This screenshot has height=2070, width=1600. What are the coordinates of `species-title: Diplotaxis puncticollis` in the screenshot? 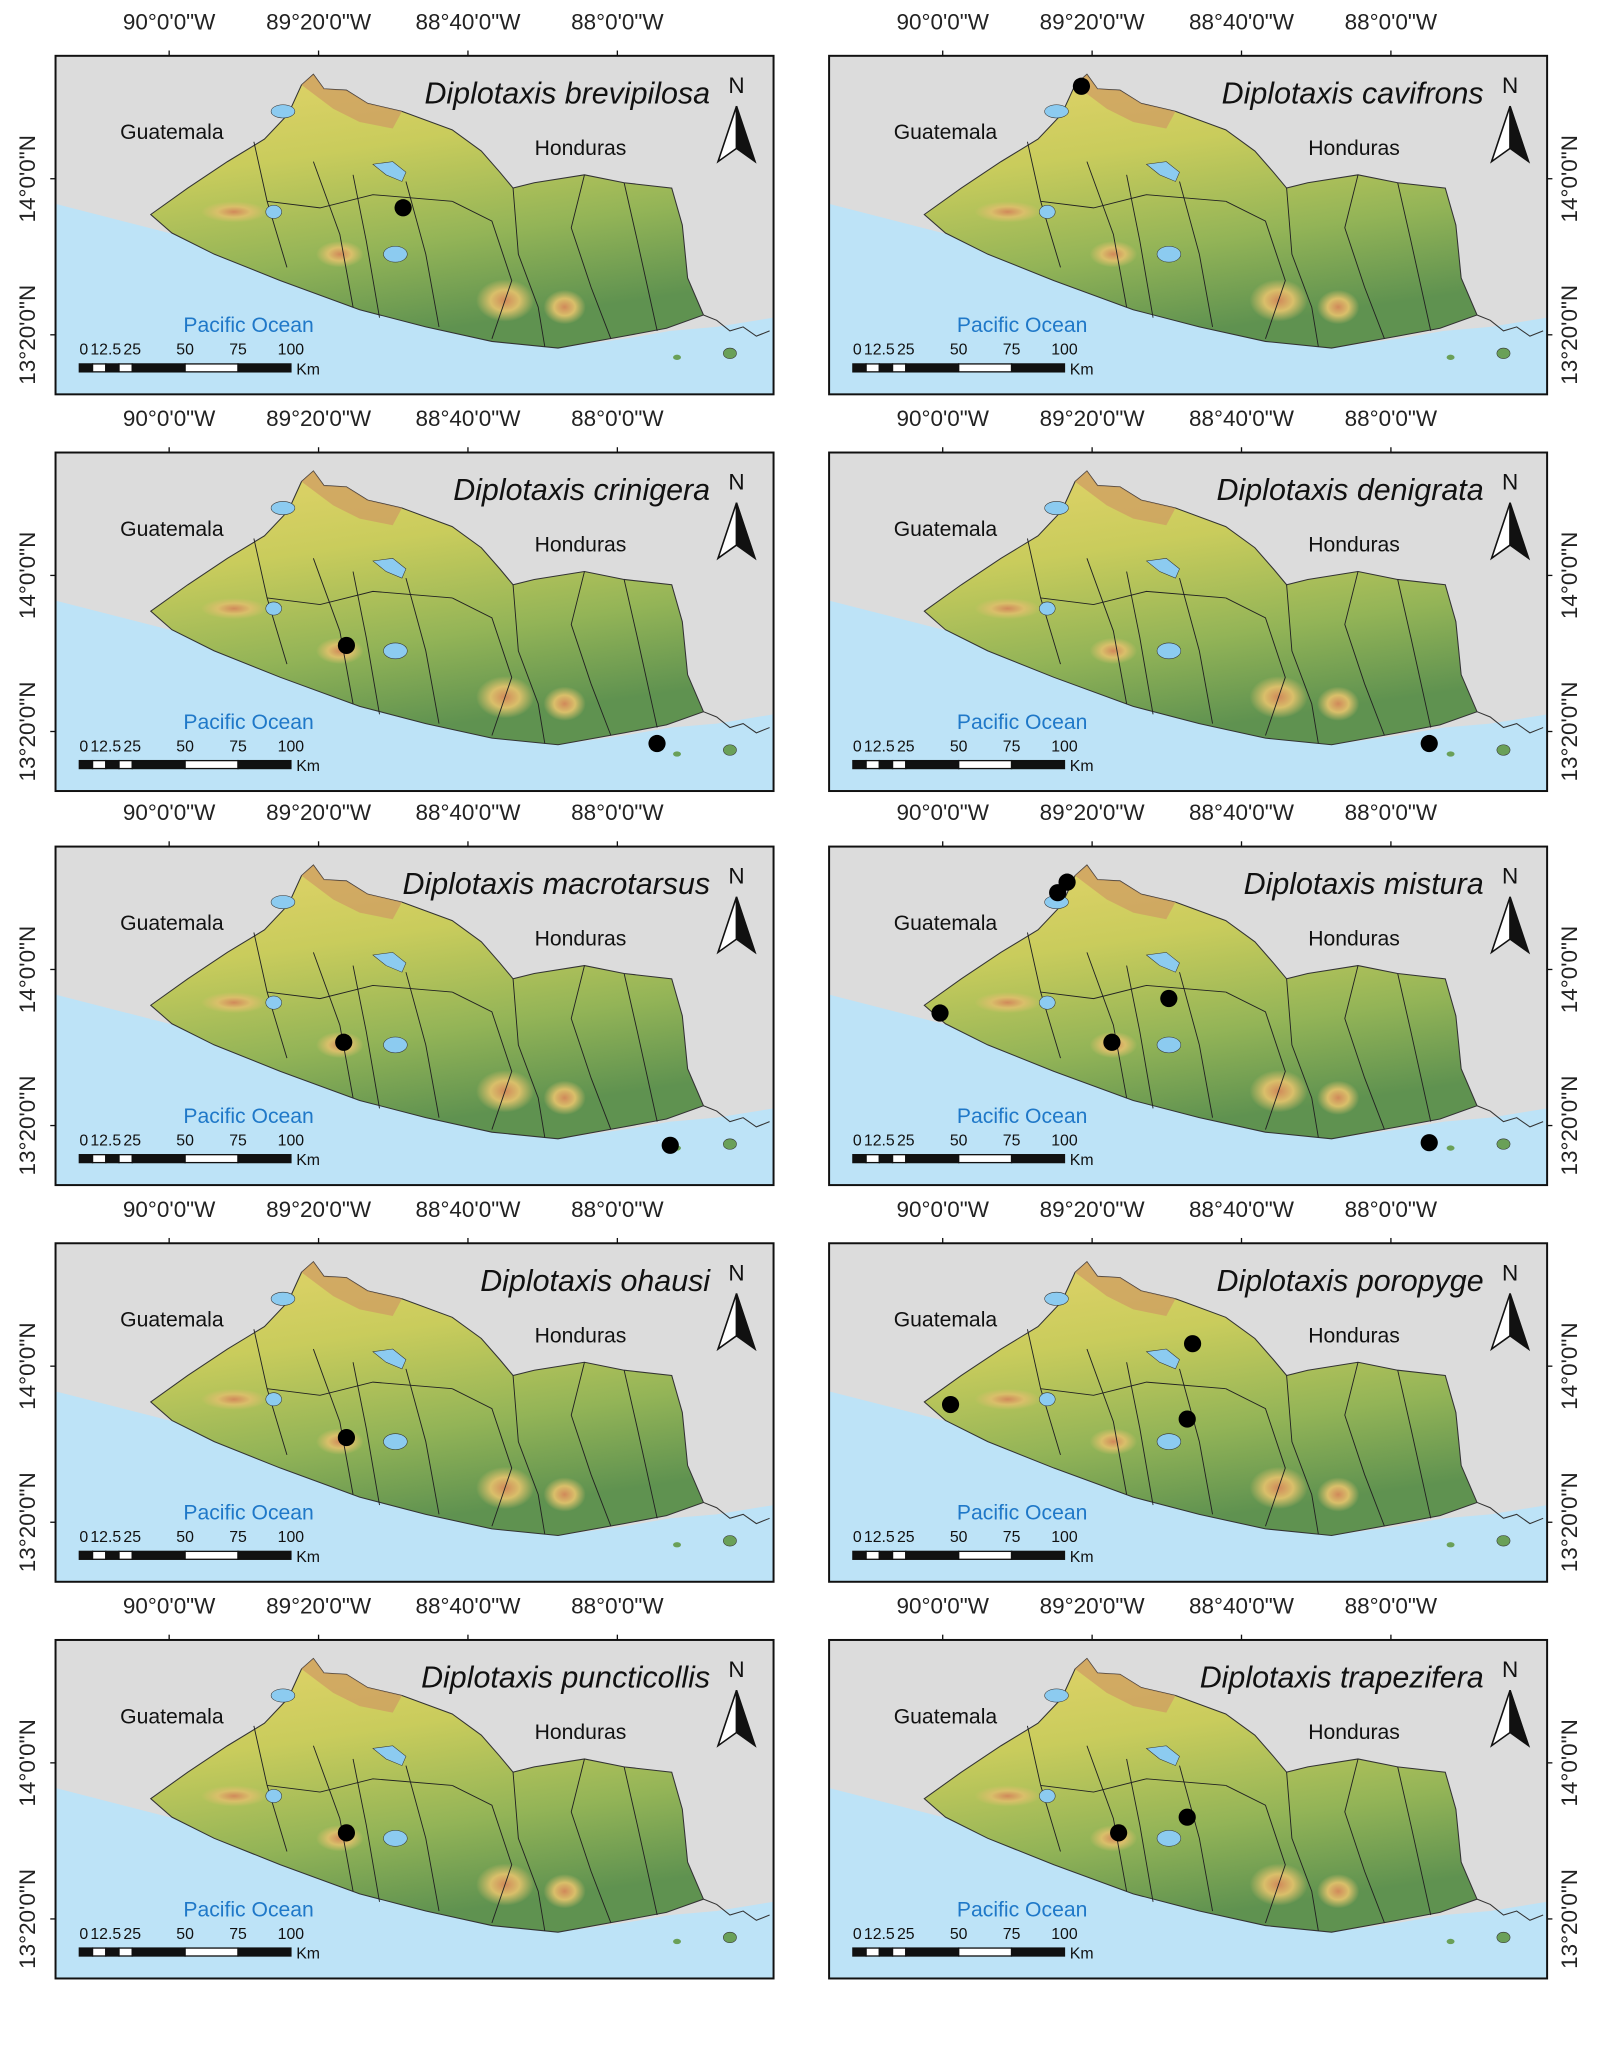 It's located at (565, 1678).